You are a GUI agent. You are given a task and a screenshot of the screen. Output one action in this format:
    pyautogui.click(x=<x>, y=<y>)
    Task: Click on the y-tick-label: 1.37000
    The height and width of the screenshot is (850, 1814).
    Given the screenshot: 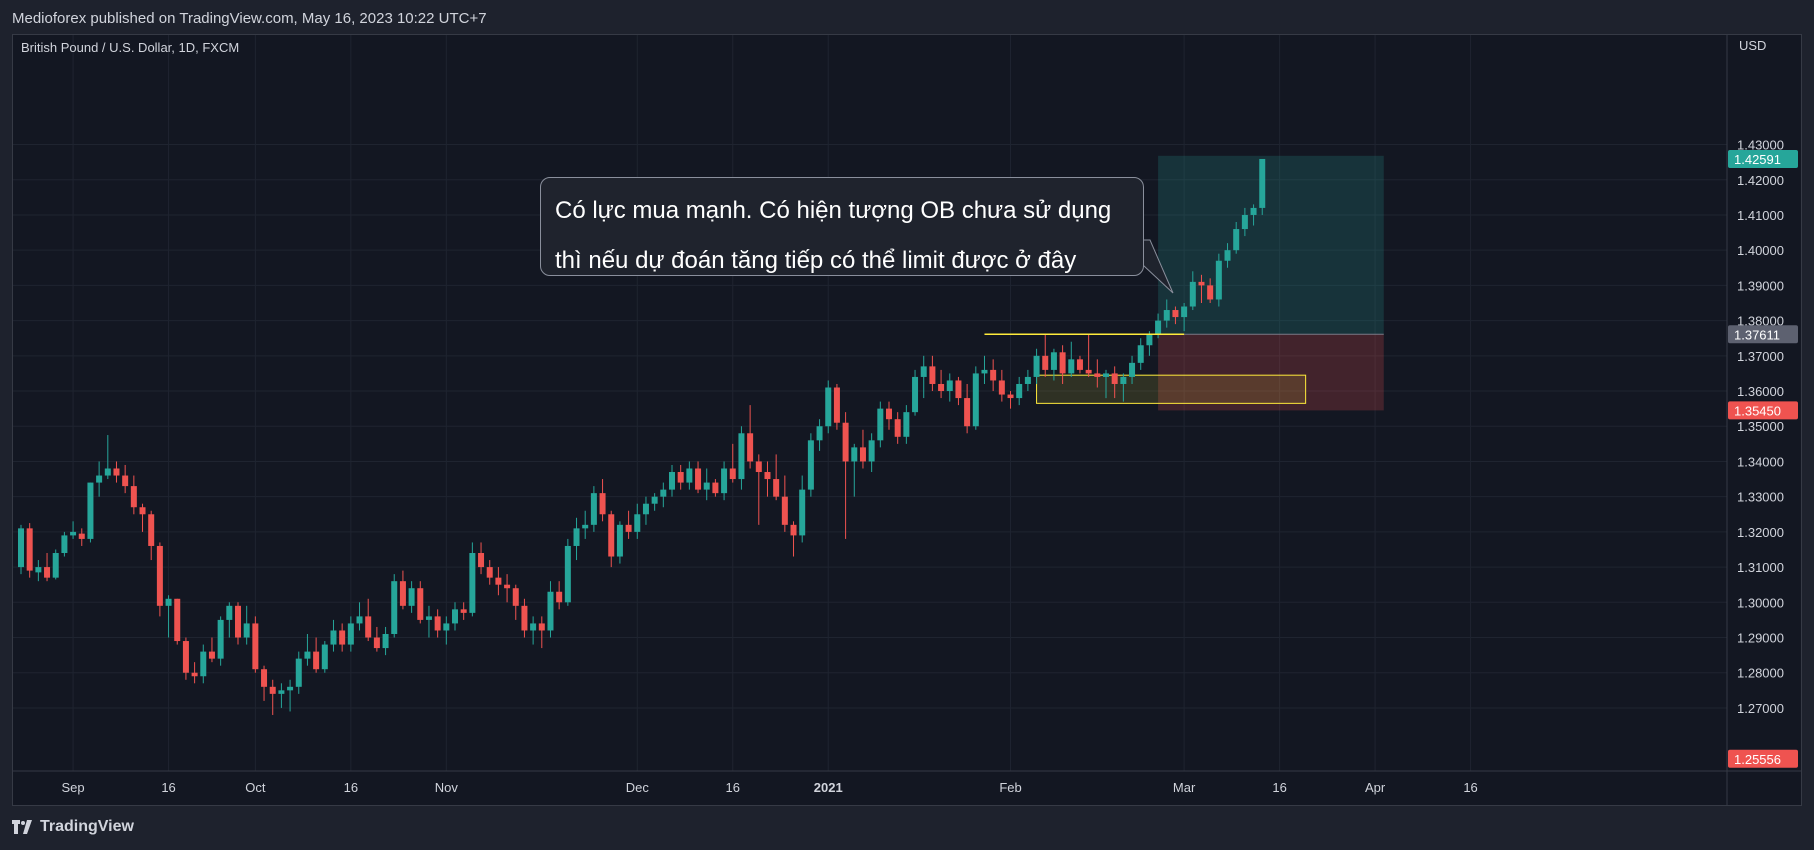 What is the action you would take?
    pyautogui.click(x=1760, y=356)
    